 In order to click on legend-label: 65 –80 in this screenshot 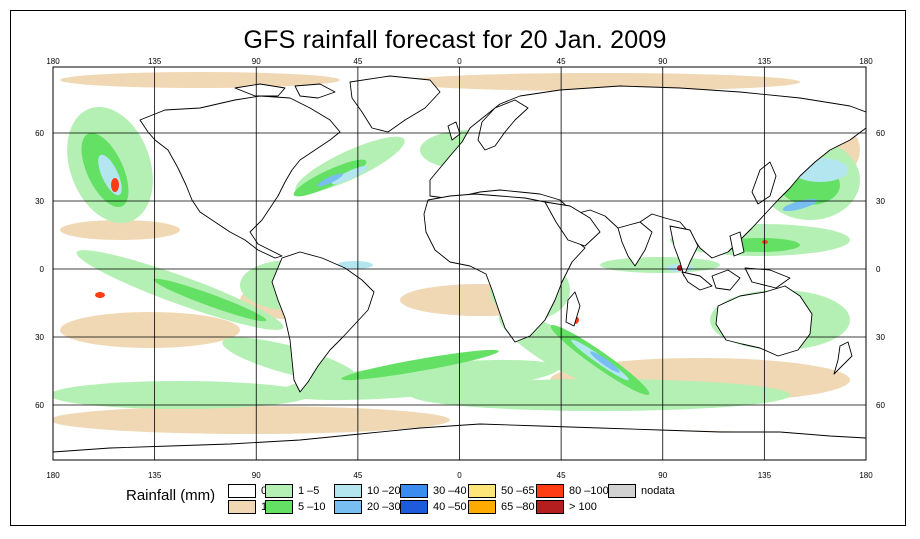, I will do `click(518, 507)`.